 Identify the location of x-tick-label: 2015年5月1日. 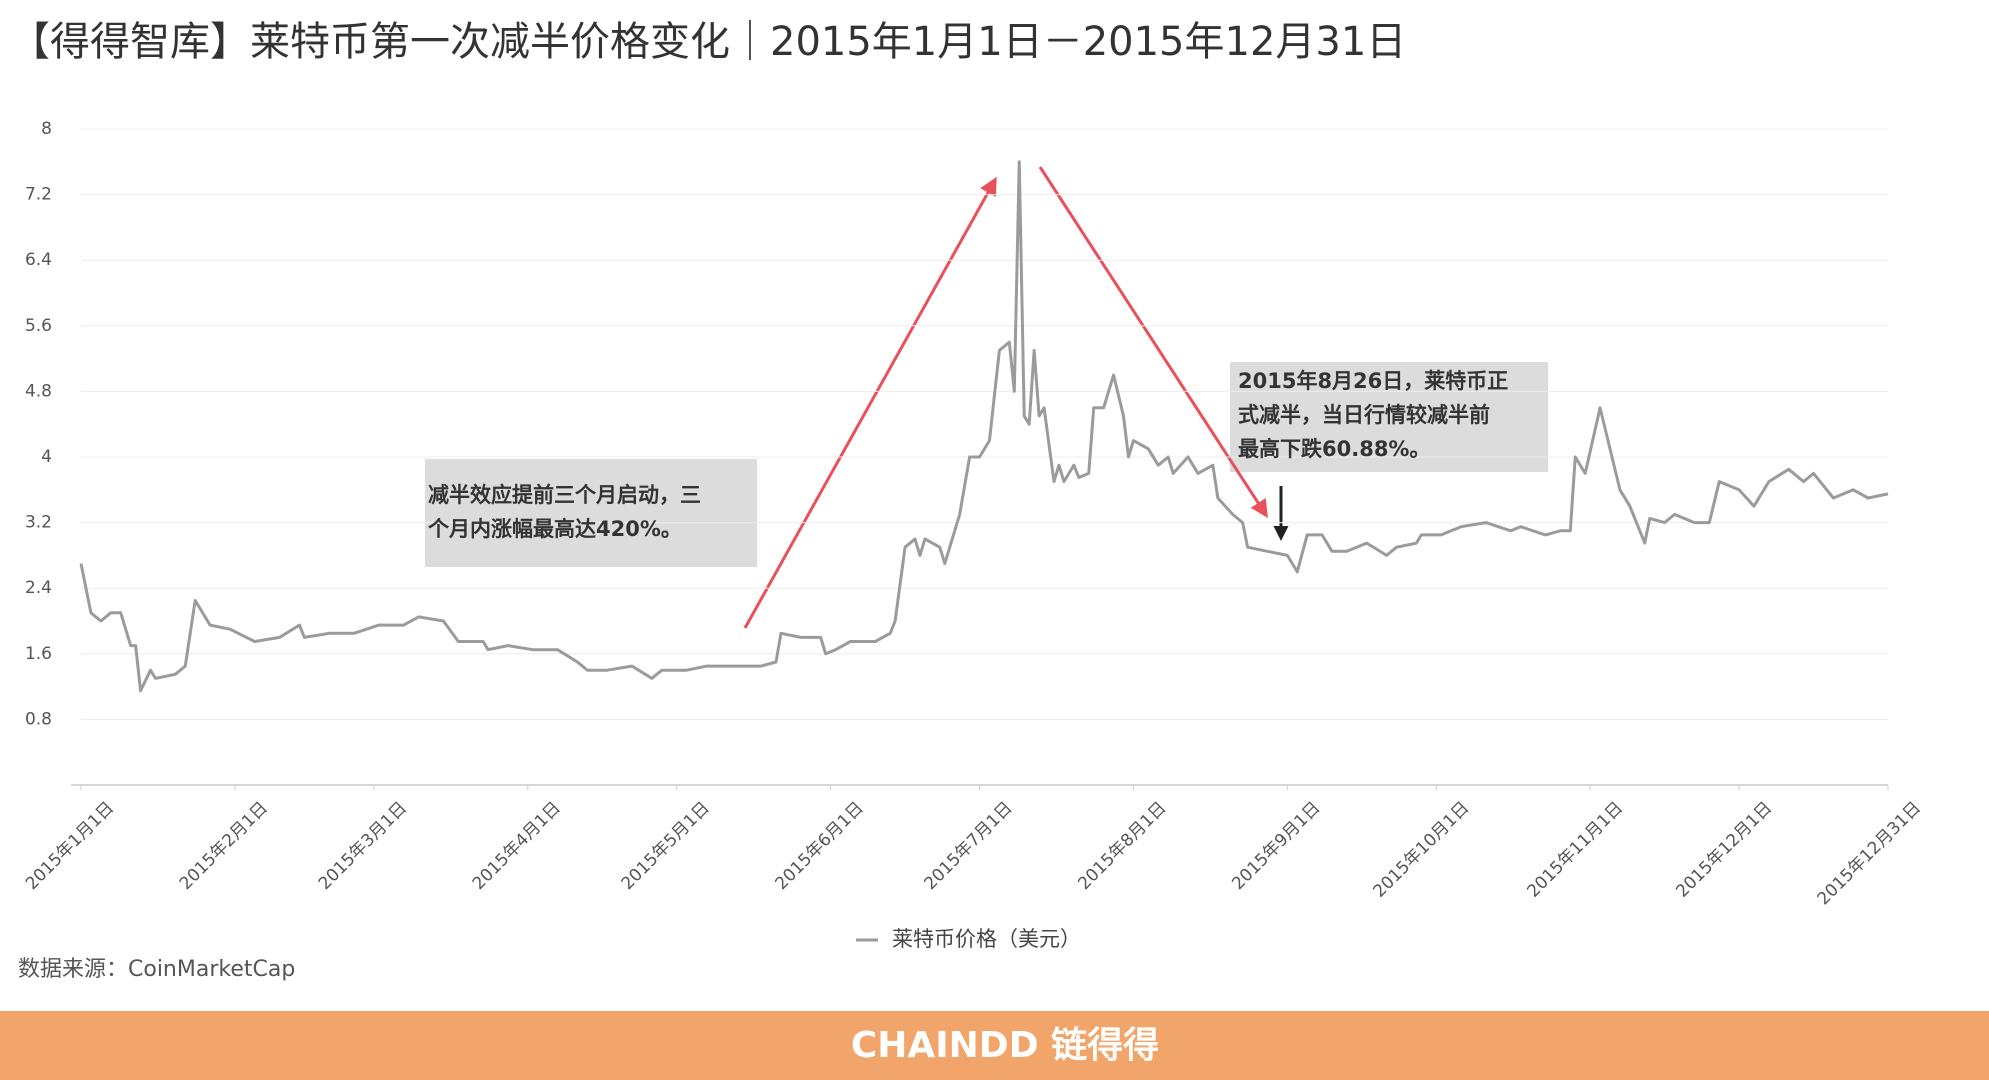
(666, 846).